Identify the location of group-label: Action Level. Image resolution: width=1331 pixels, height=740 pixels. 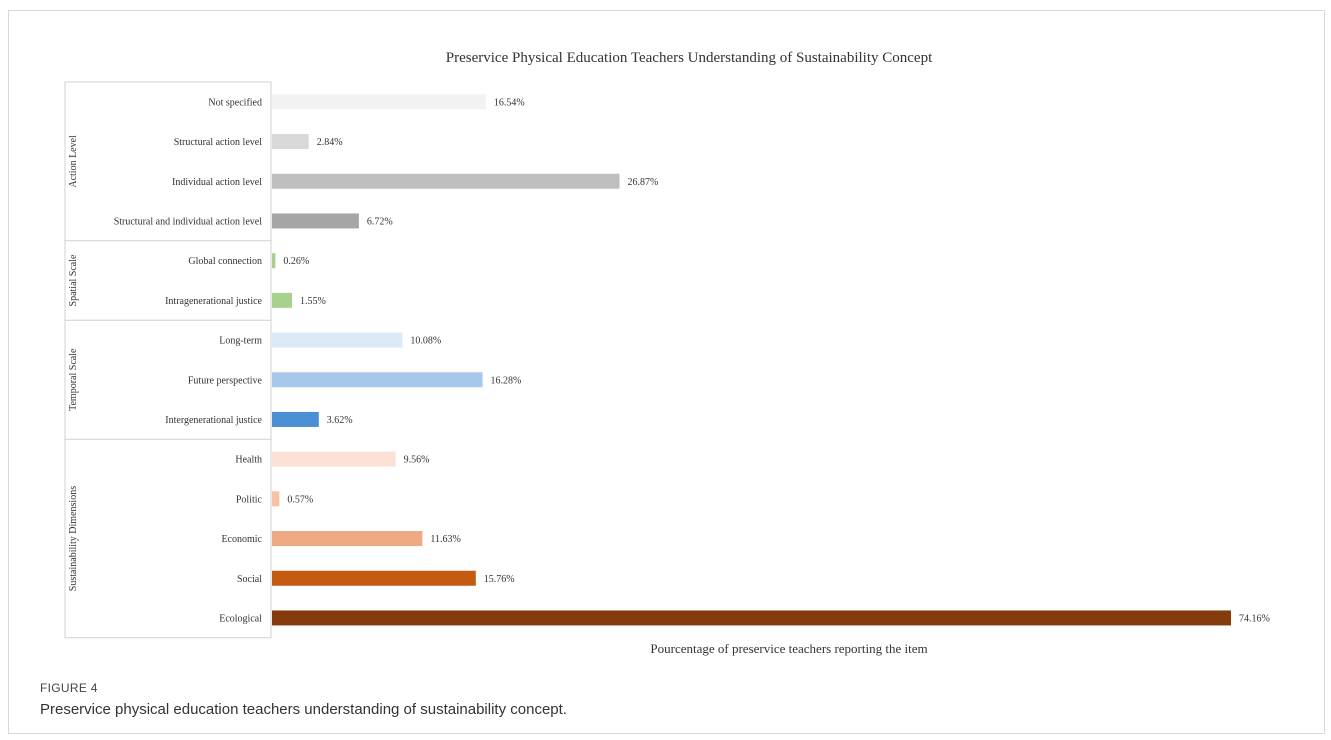
(73, 161).